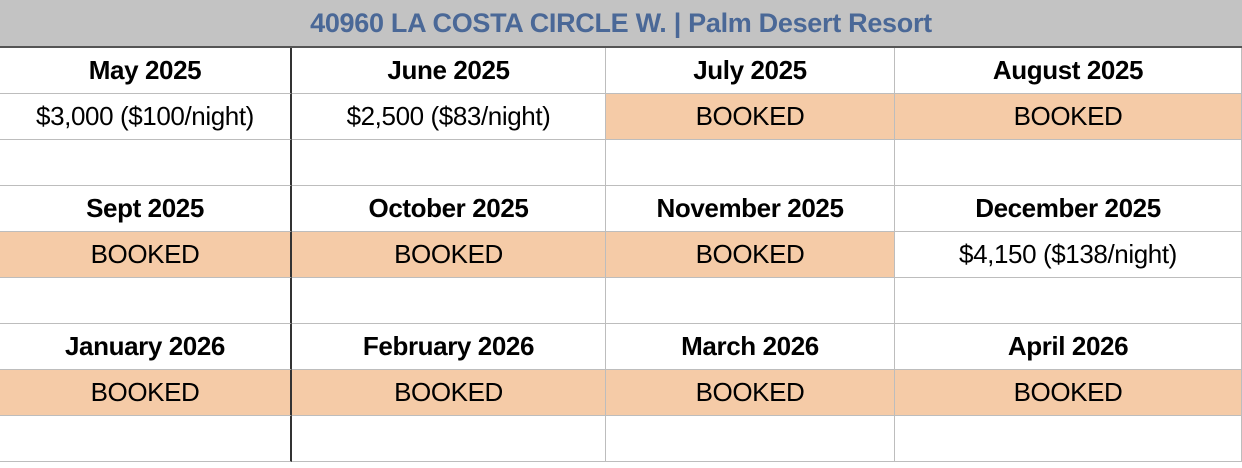 This screenshot has height=468, width=1242. Describe the element at coordinates (146, 71) in the screenshot. I see `month-header-cell: May 2025` at that location.